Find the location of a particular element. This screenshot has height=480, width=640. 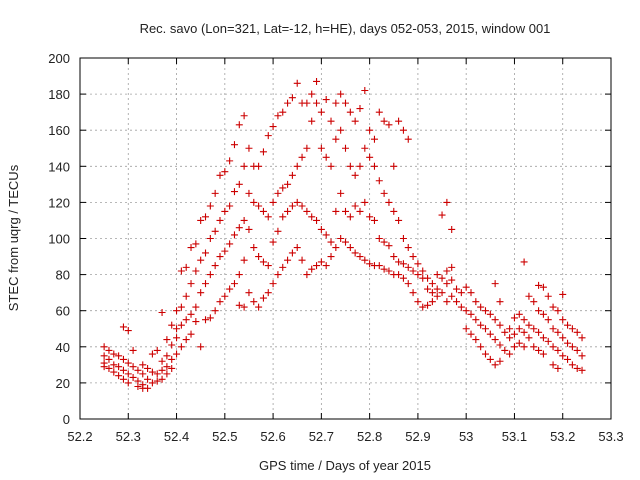

y-tick-label: 160 is located at coordinates (59, 130).